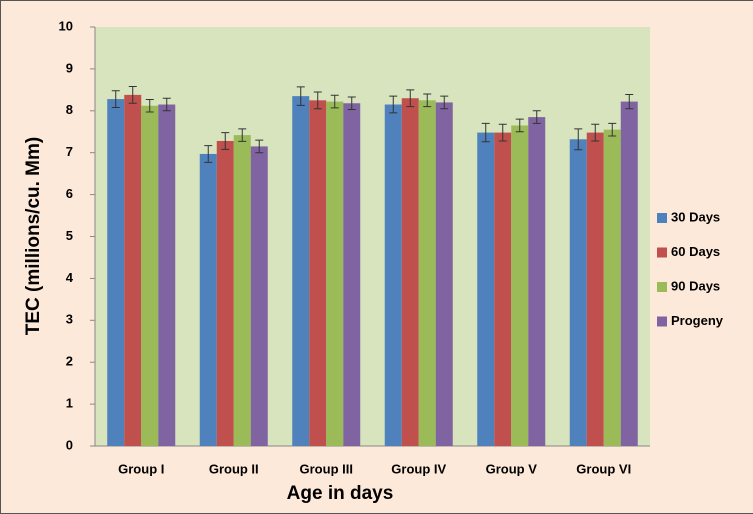 The image size is (753, 514). I want to click on x-tick-label: Group III, so click(326, 468).